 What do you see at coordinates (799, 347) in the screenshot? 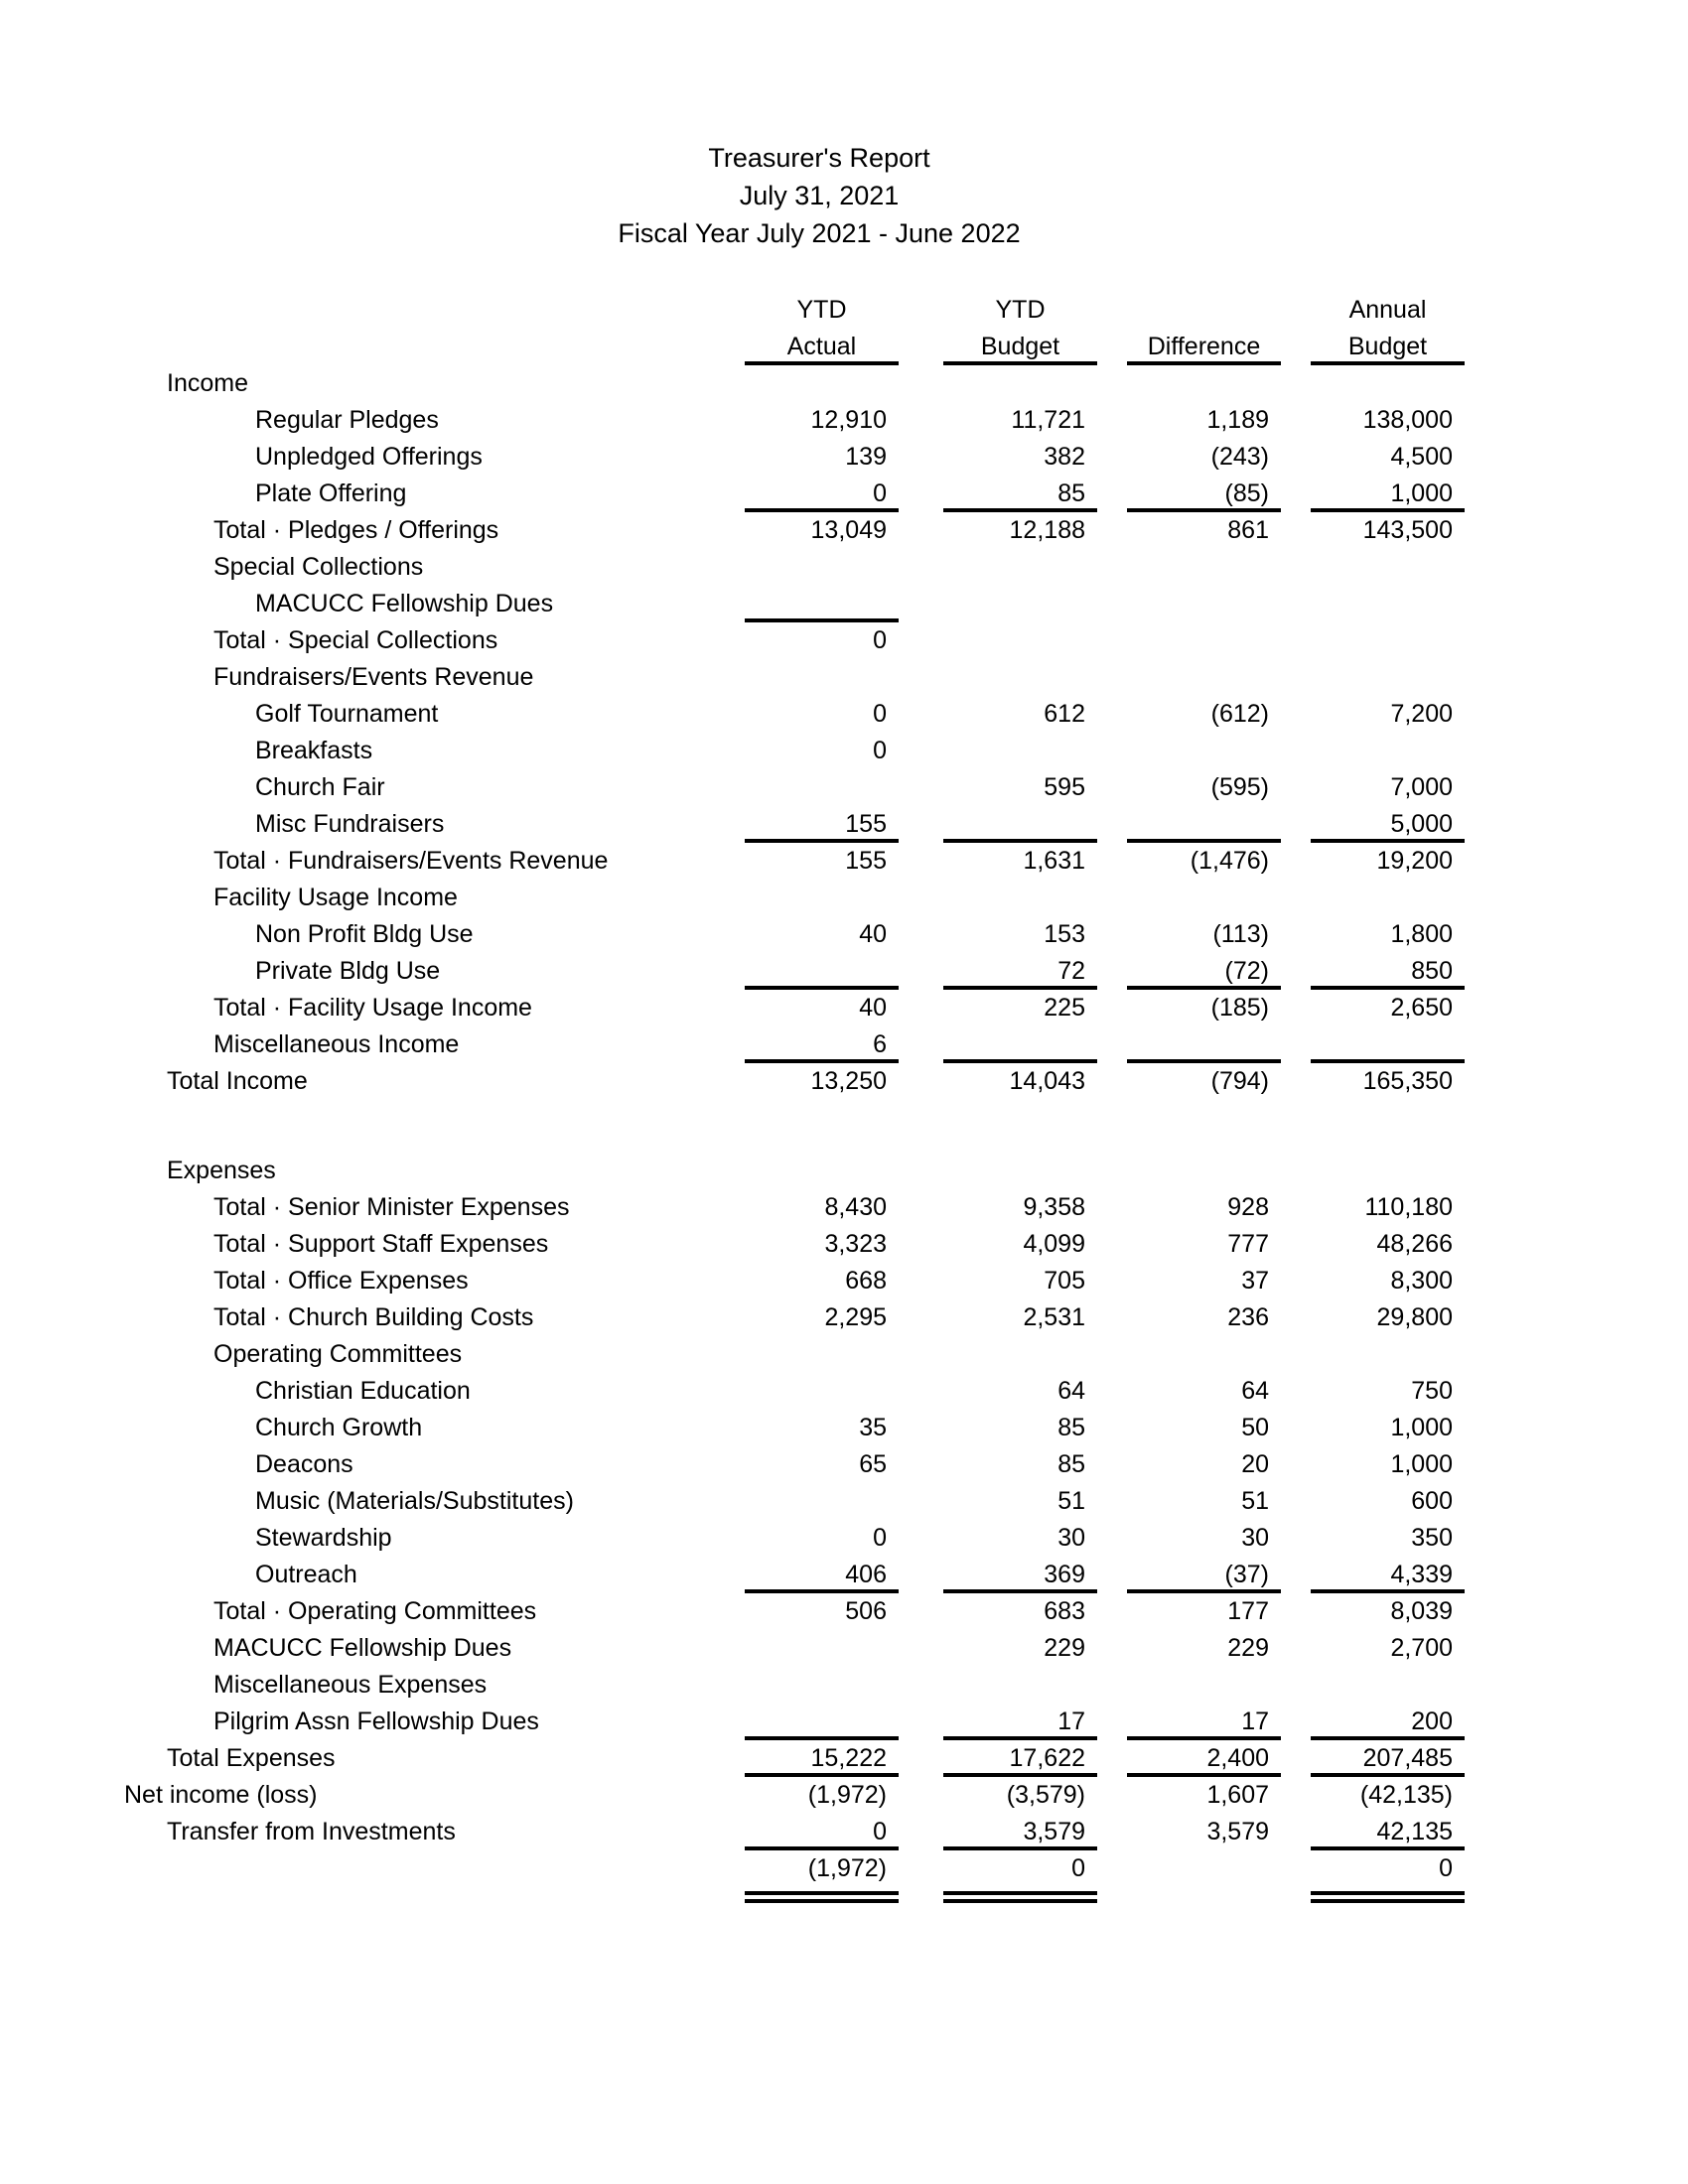
I see `table-cell: Actual` at bounding box center [799, 347].